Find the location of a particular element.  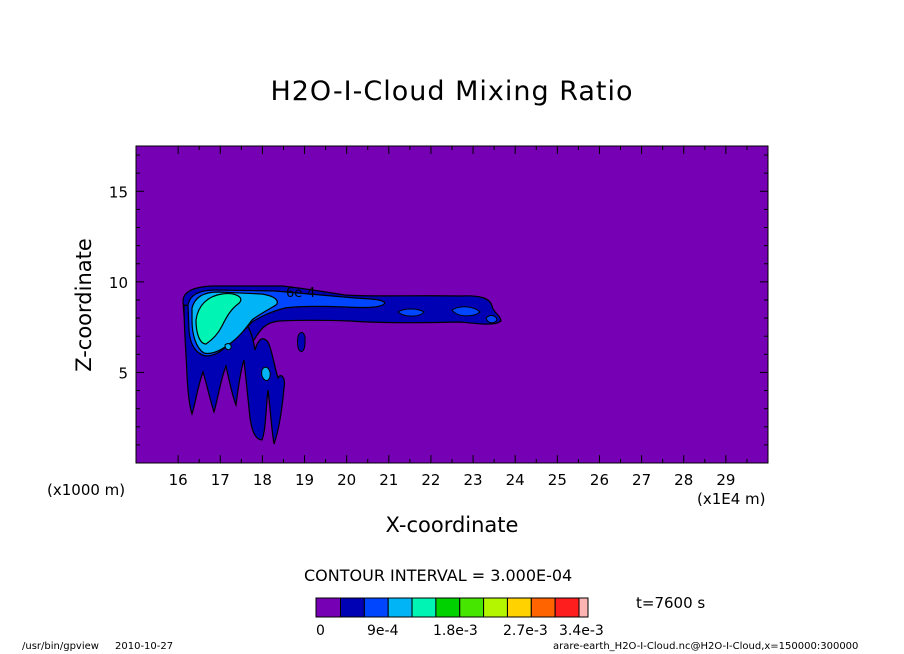

contour-region-level1-blob is located at coordinates (301, 342).